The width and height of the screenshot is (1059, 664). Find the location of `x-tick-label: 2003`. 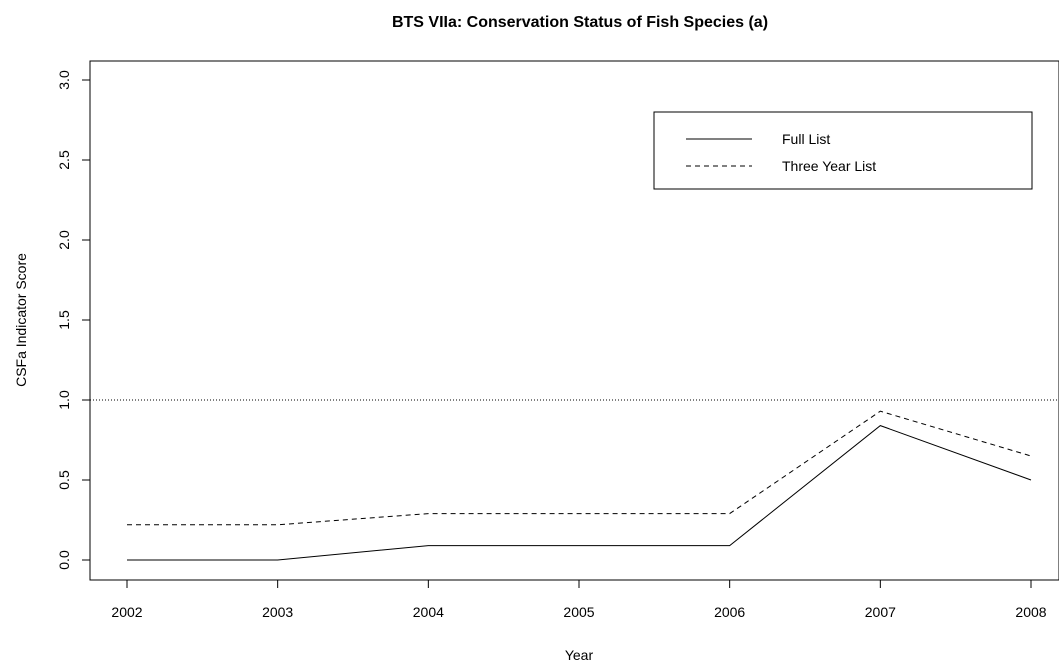

x-tick-label: 2003 is located at coordinates (277, 612).